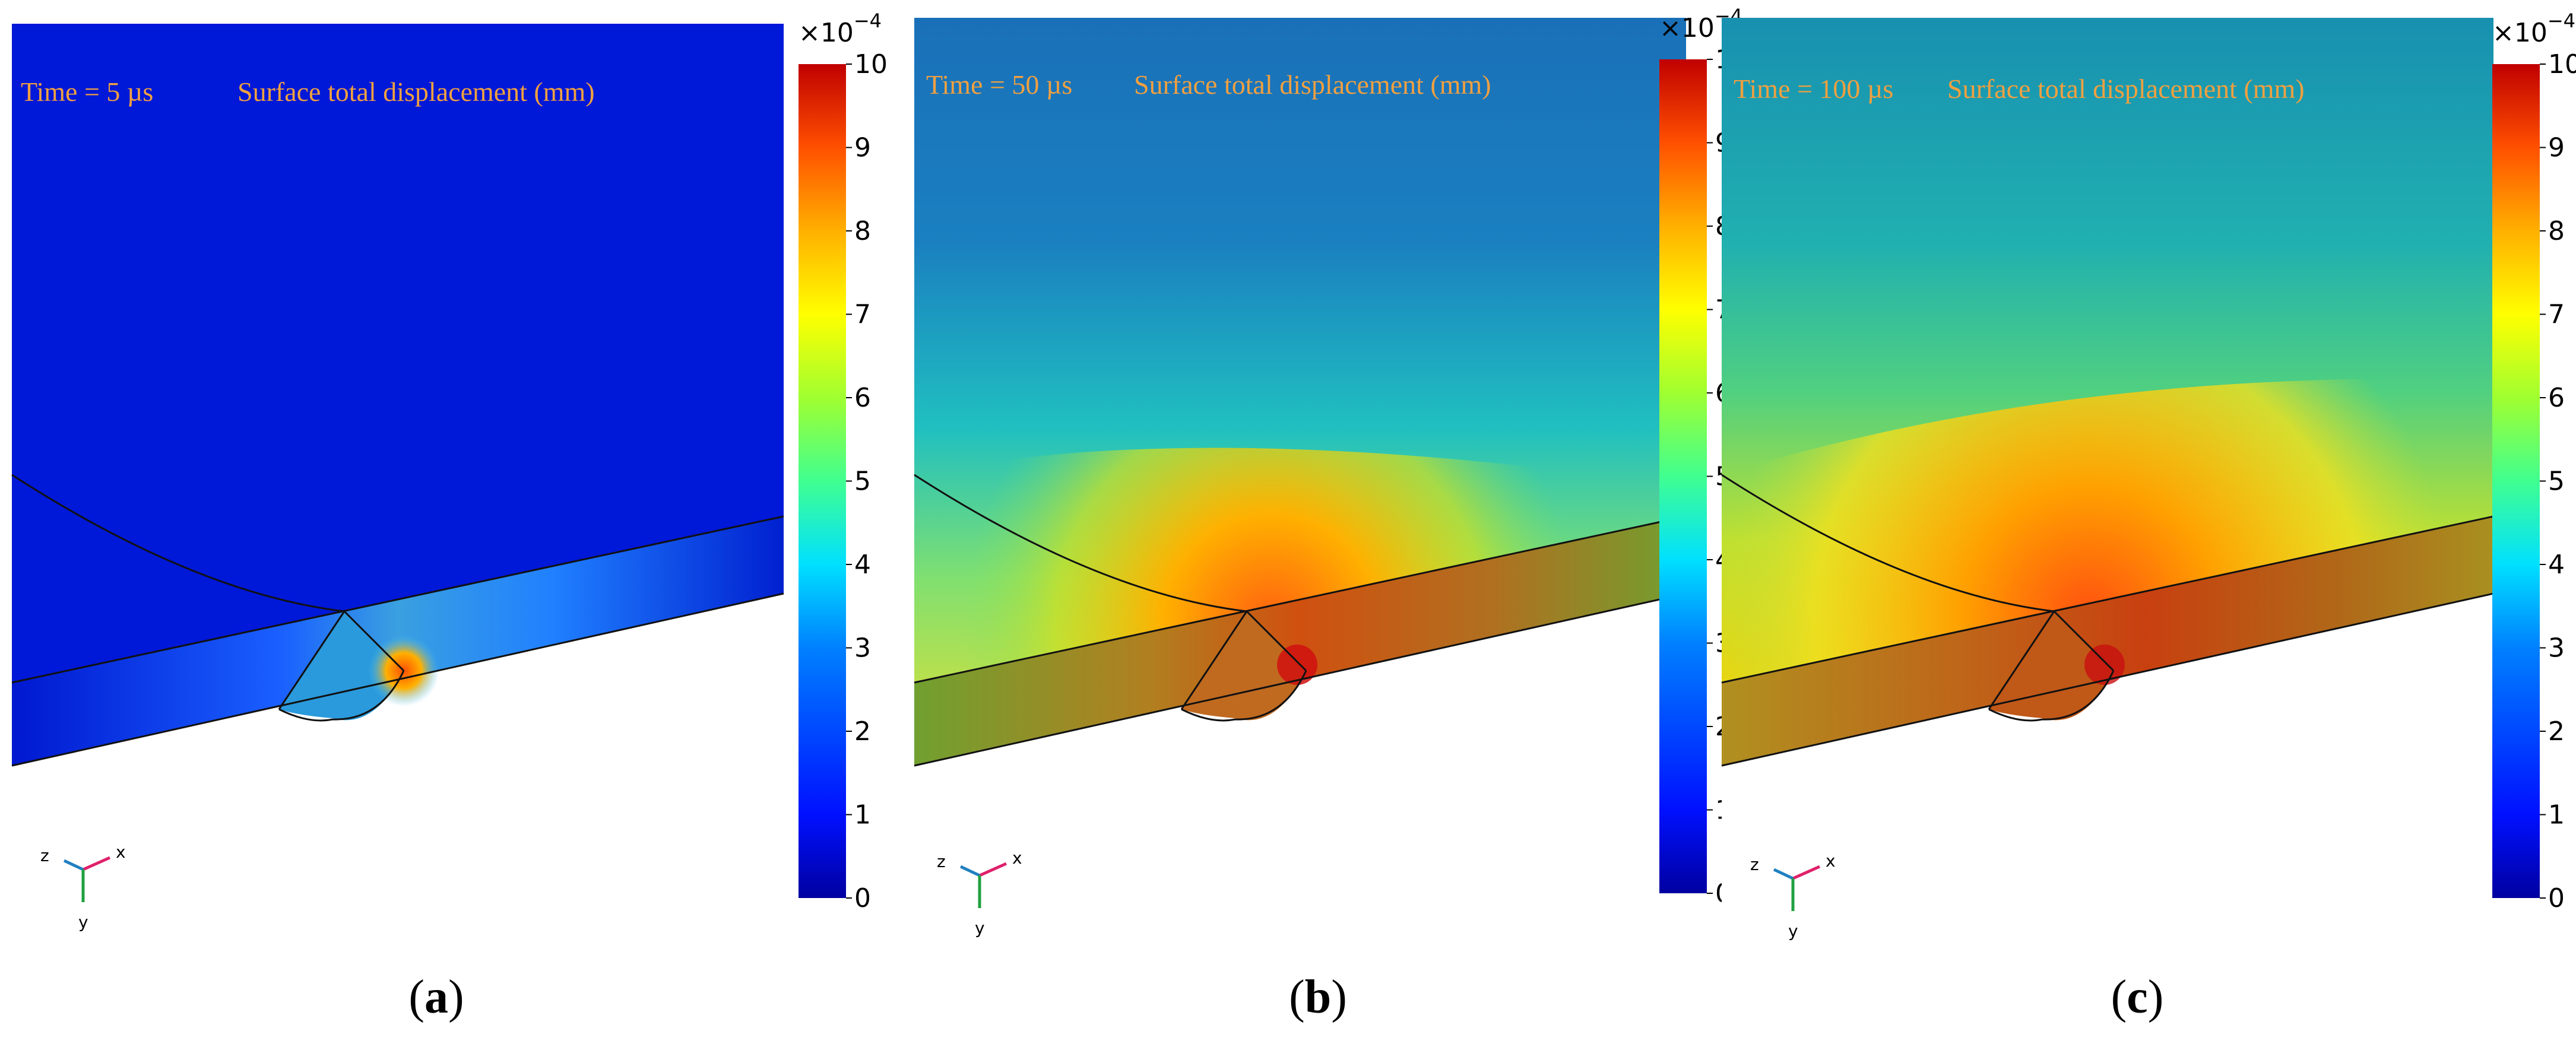  Describe the element at coordinates (999, 84) in the screenshot. I see `time-label: Time = 50 µs` at that location.